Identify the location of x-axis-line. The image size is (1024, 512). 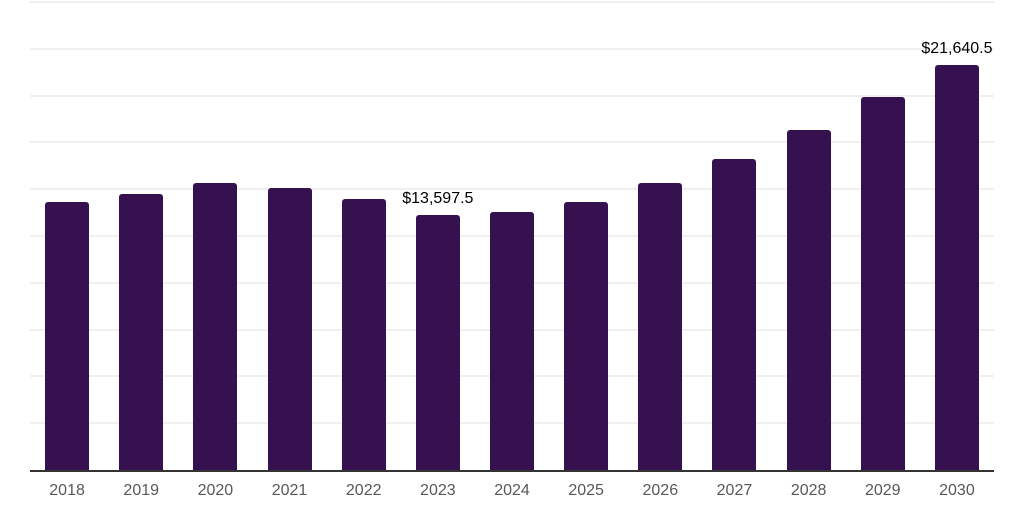
(512, 471).